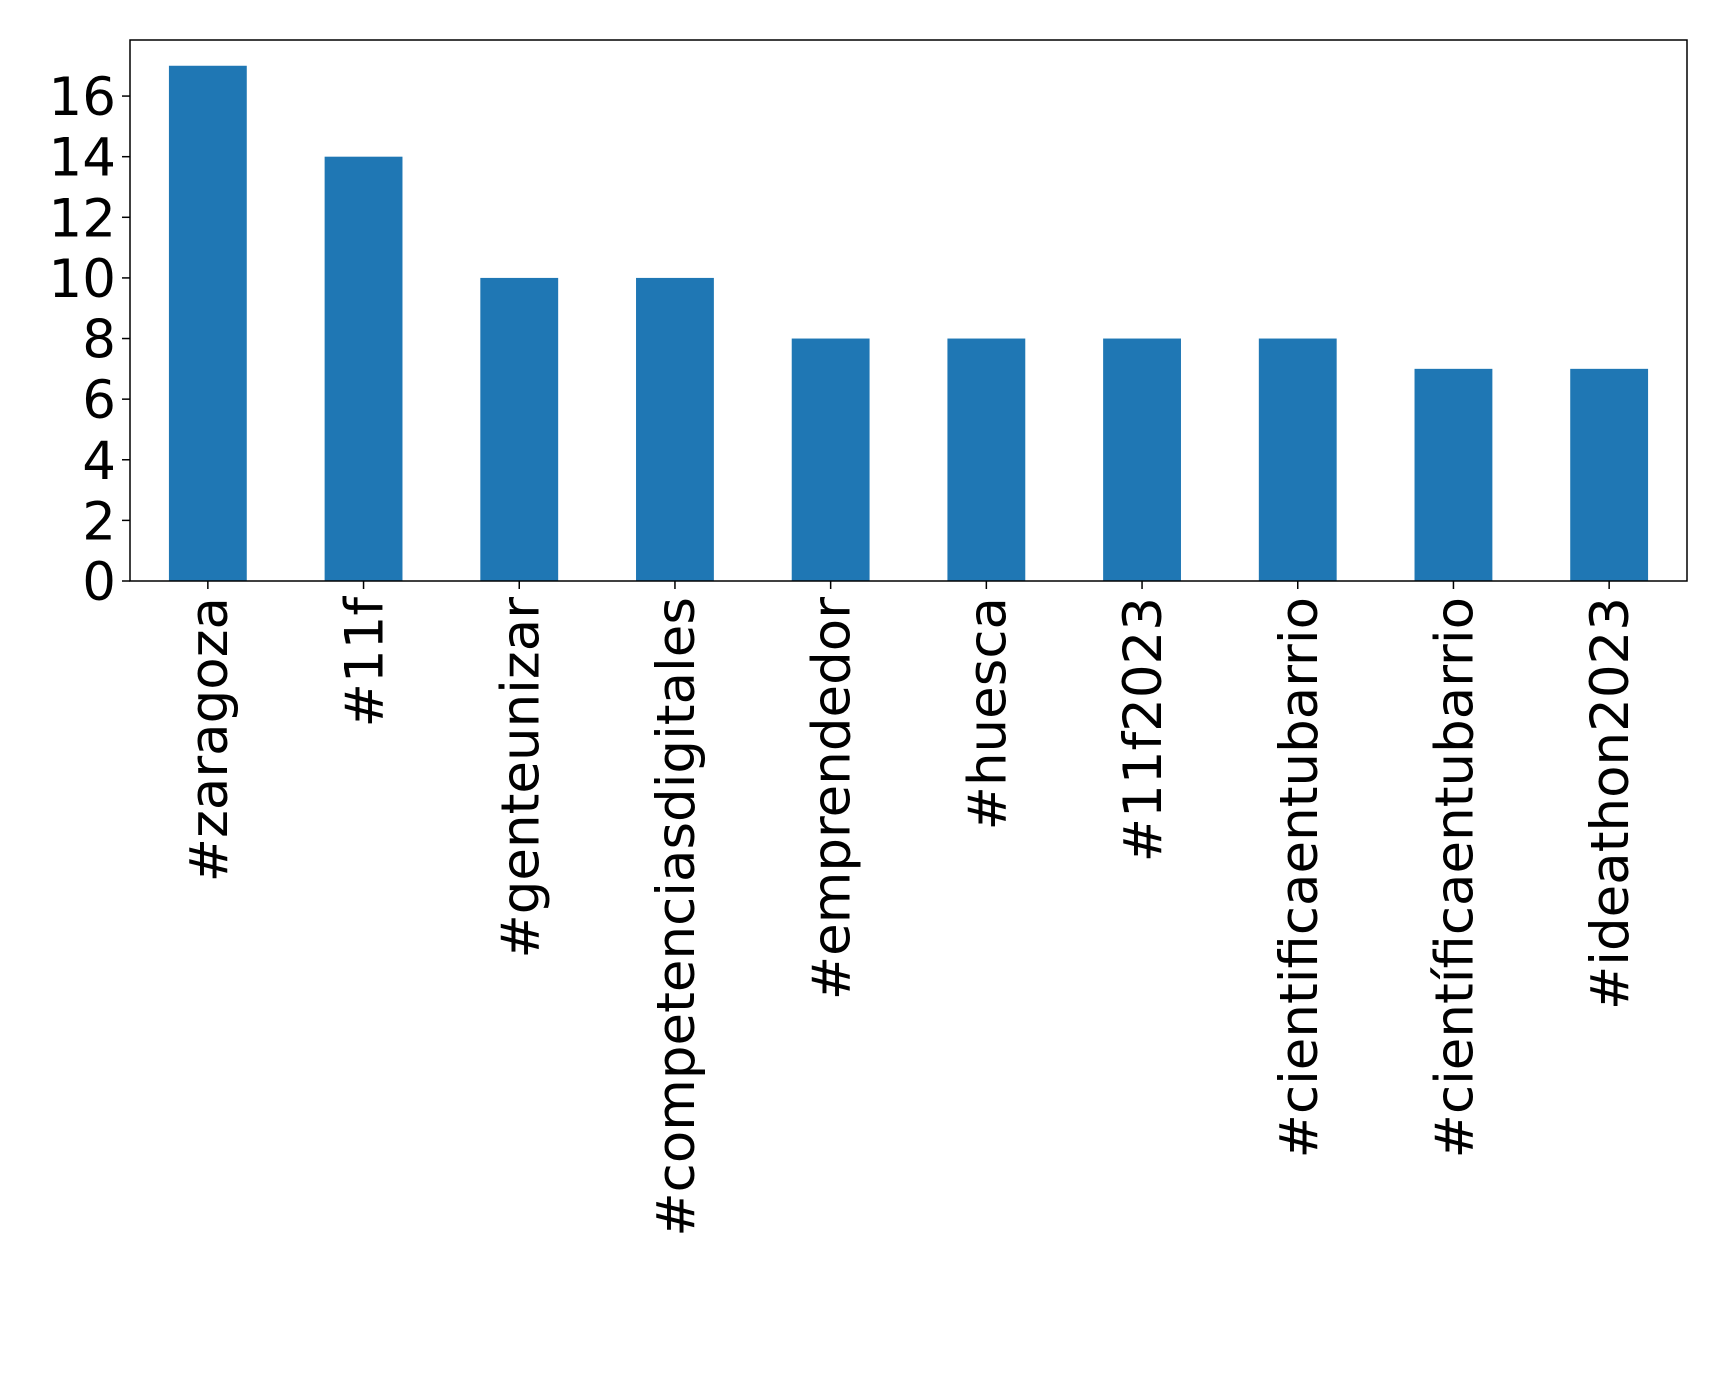 The height and width of the screenshot is (1382, 1719). Describe the element at coordinates (832, 798) in the screenshot. I see `x-tick-label: #emprendedor` at that location.